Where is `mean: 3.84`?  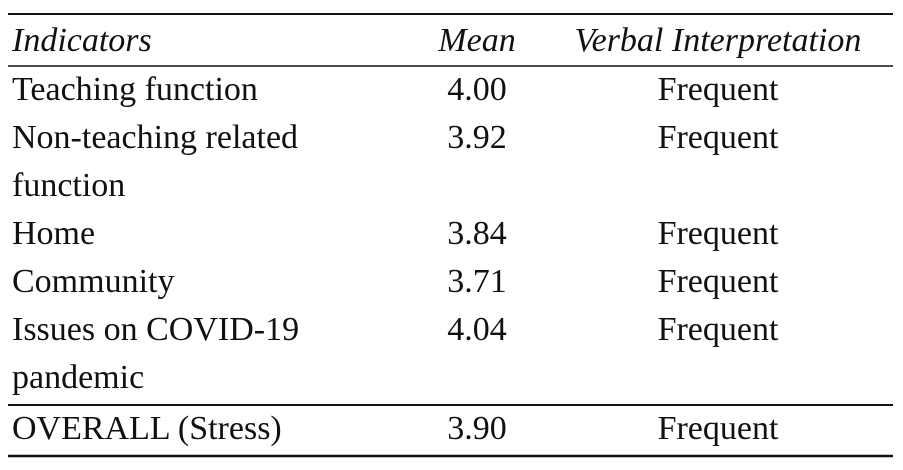
mean: 3.84 is located at coordinates (477, 233).